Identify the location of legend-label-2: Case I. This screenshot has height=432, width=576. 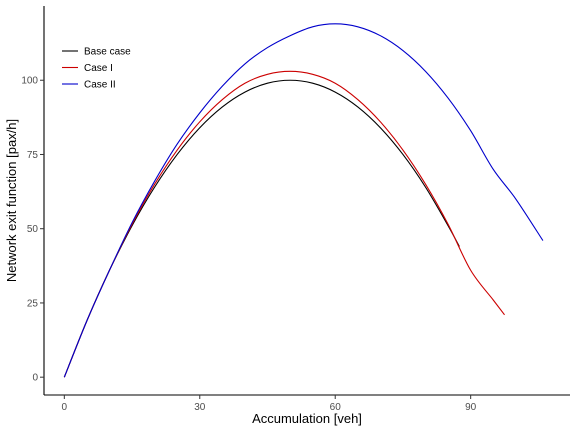
(98, 68).